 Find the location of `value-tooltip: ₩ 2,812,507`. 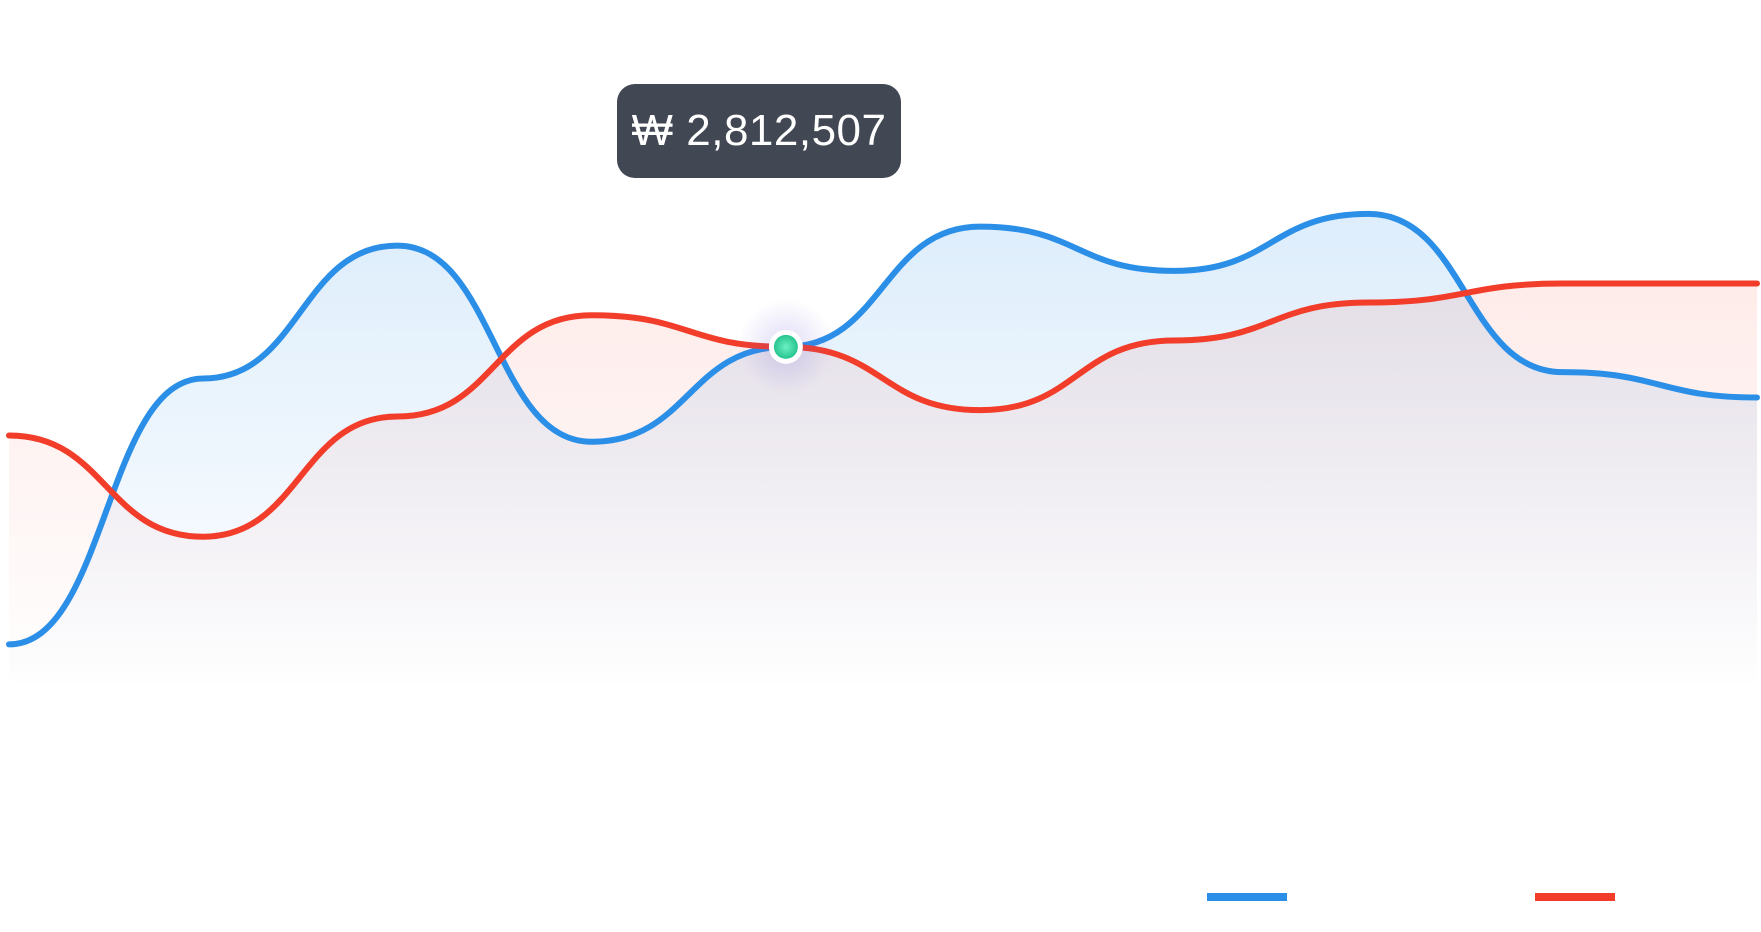

value-tooltip: ₩ 2,812,507 is located at coordinates (759, 131).